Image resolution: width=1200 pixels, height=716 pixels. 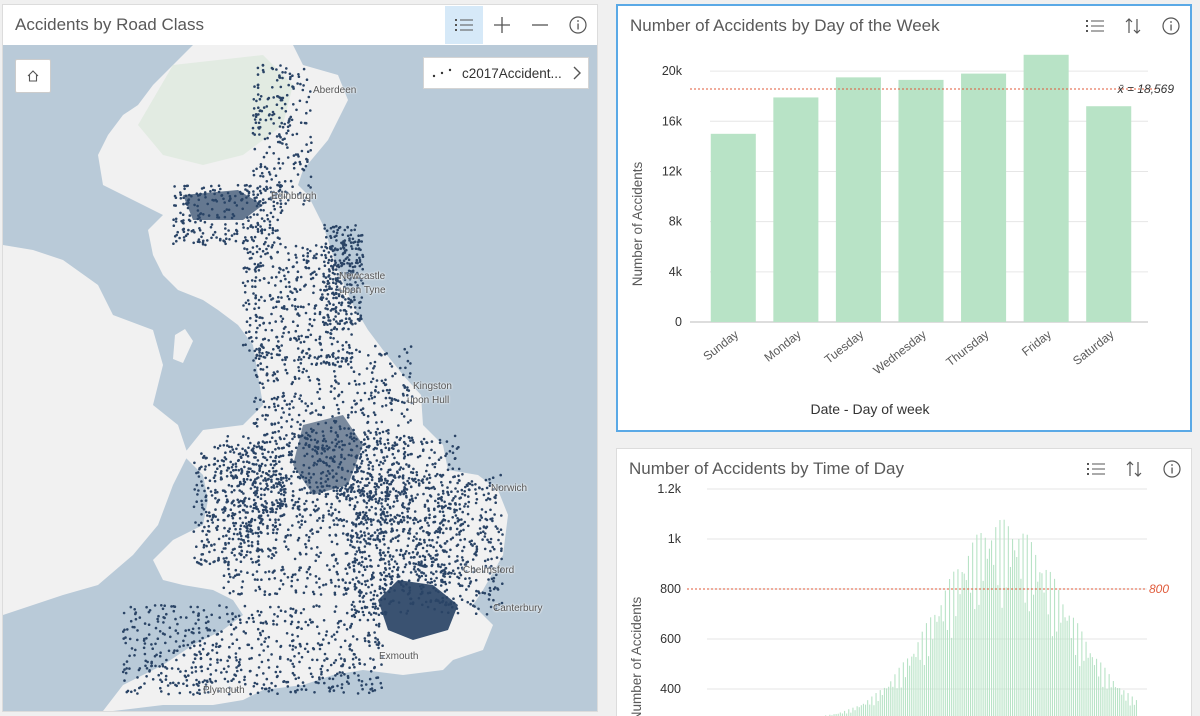 What do you see at coordinates (33, 76) in the screenshot?
I see `home-button` at bounding box center [33, 76].